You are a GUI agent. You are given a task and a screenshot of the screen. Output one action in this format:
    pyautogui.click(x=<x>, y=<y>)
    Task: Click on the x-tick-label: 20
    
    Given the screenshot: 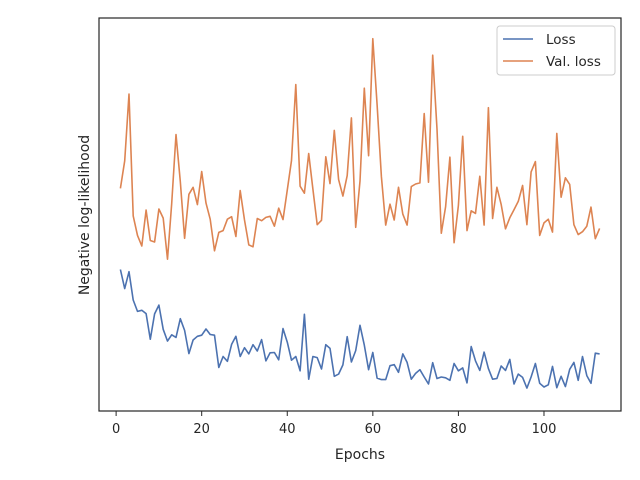 What is the action you would take?
    pyautogui.click(x=201, y=429)
    